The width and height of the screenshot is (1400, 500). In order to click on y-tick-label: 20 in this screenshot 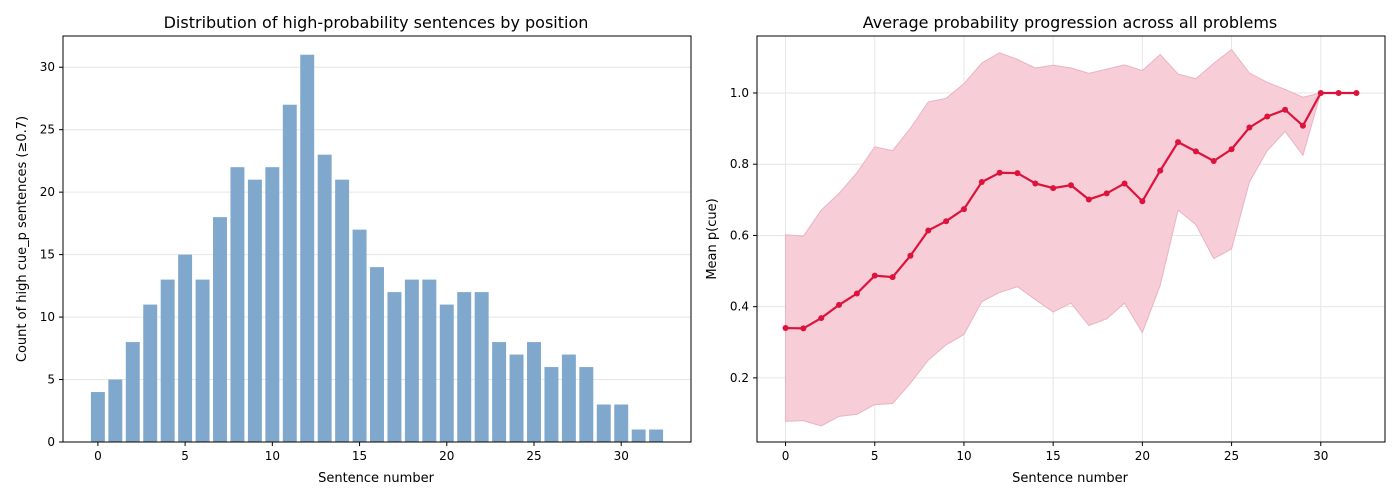, I will do `click(47, 192)`.